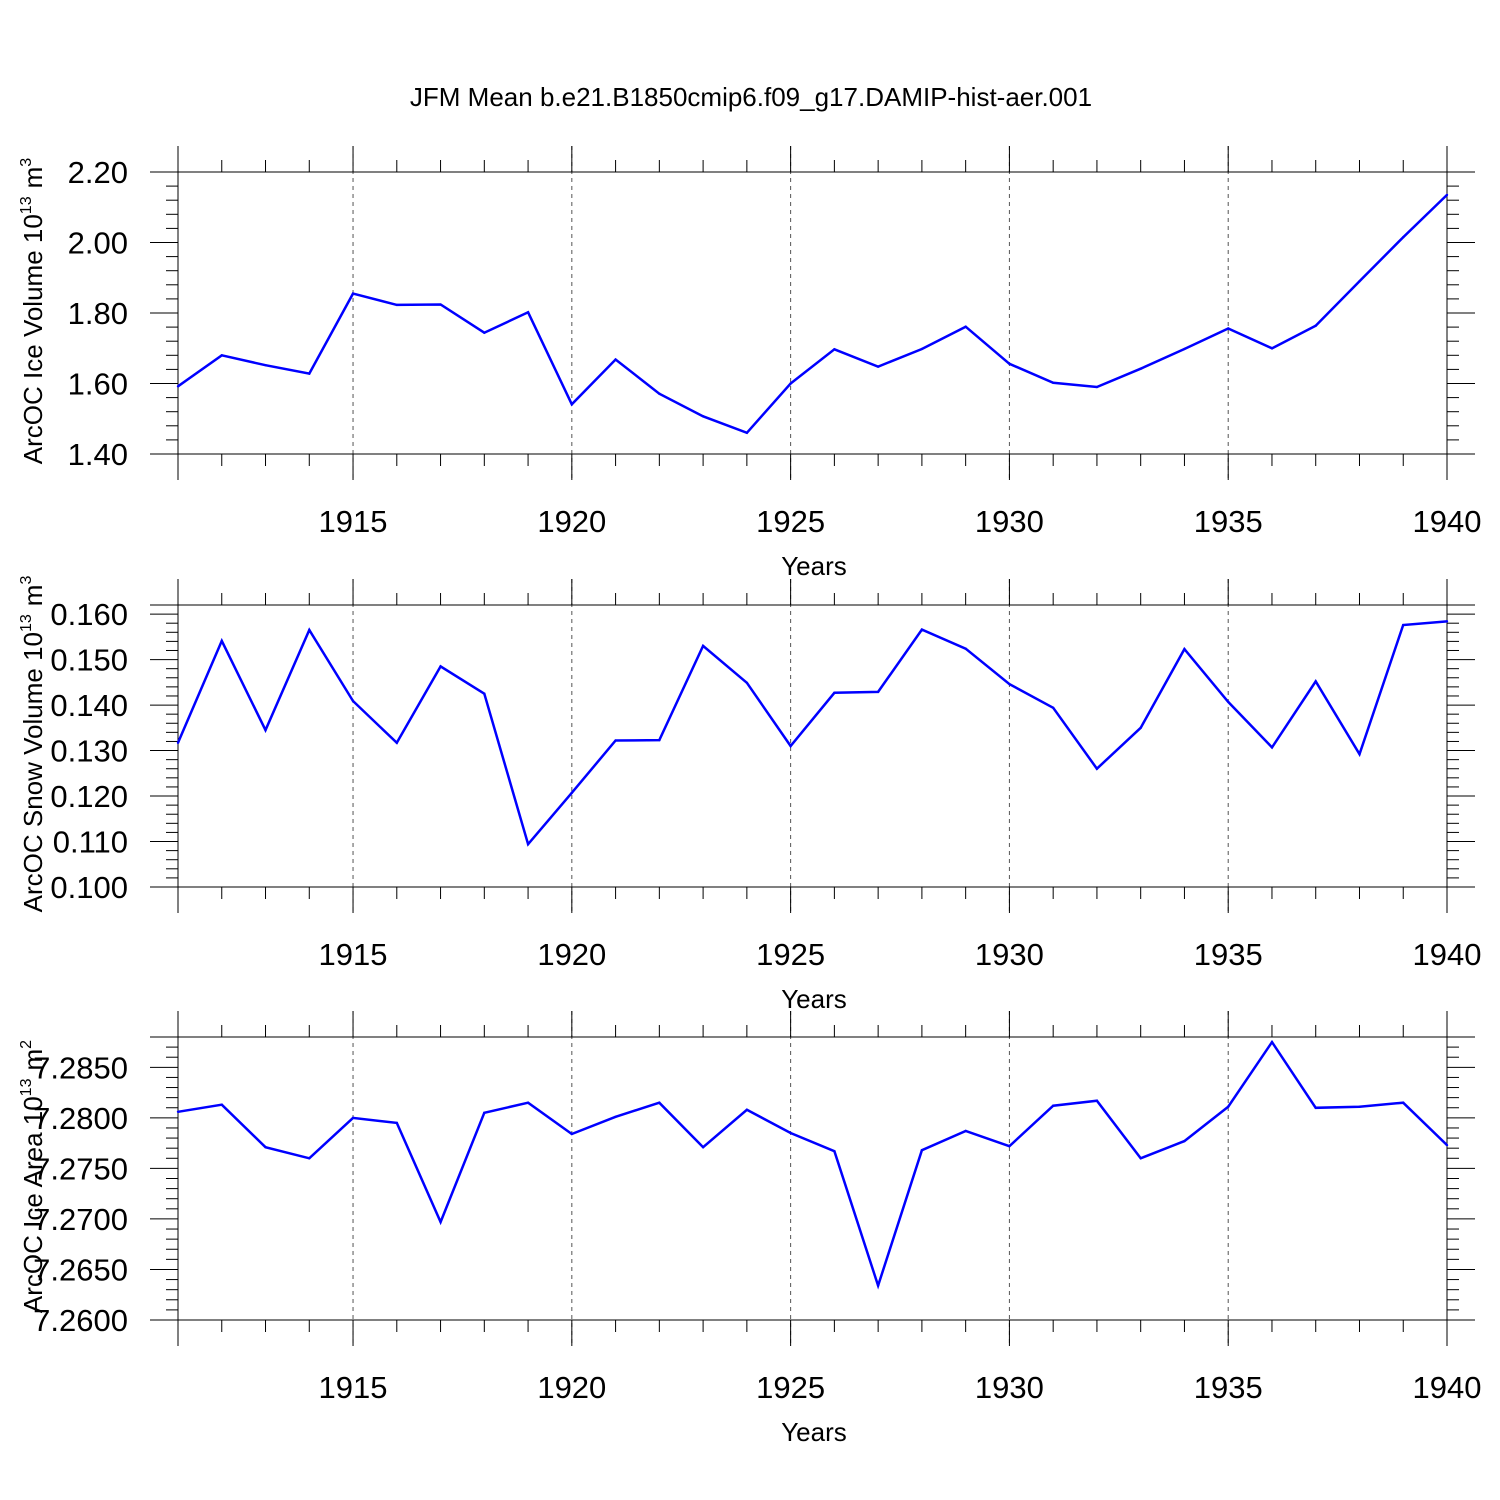 This screenshot has height=1500, width=1500. I want to click on y-tick-label: 0.160, so click(89, 614).